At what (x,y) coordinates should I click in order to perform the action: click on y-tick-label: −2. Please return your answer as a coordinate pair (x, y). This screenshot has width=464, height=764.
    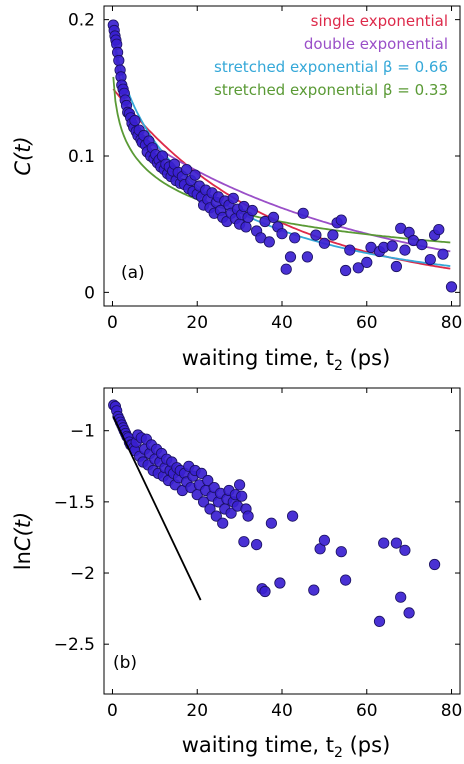
    Looking at the image, I should click on (82, 574).